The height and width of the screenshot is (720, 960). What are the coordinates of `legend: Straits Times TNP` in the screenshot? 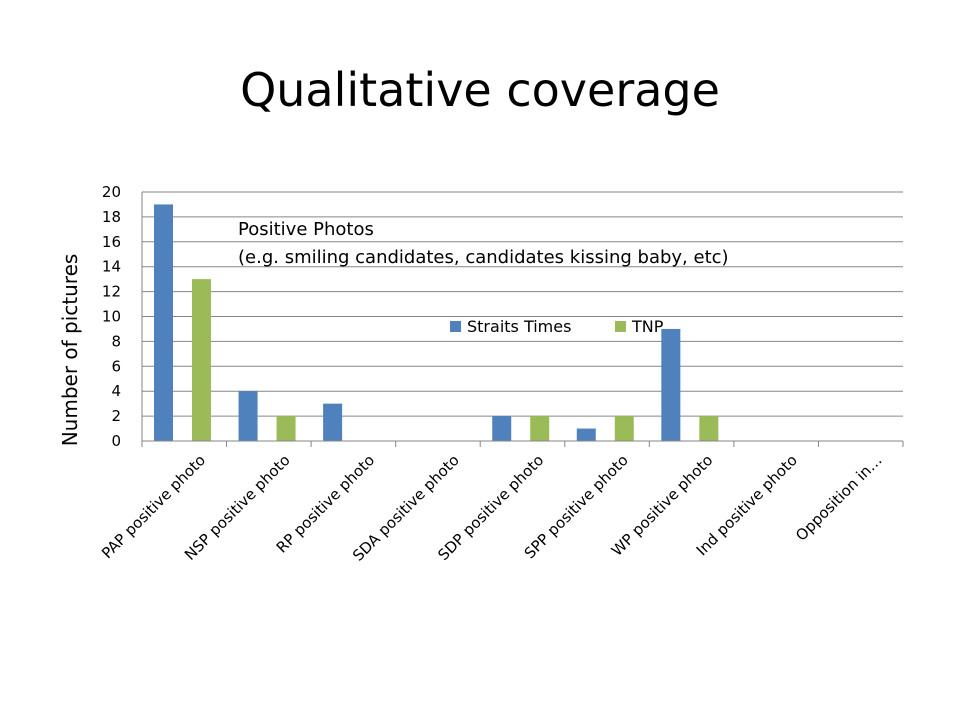 It's located at (557, 326).